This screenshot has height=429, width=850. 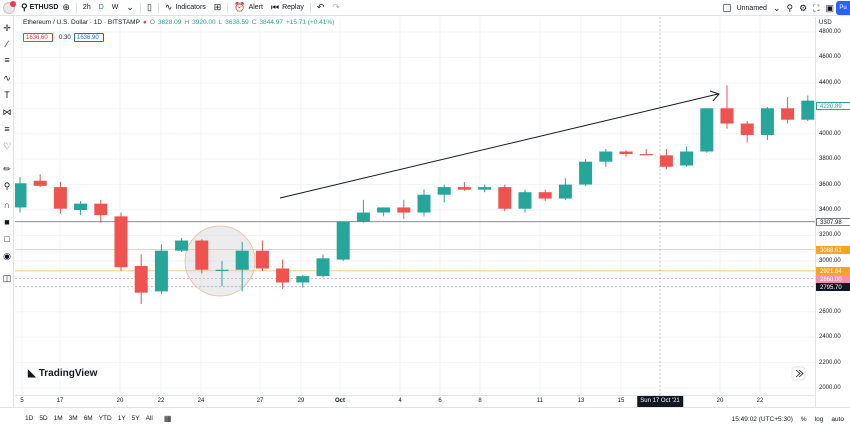 What do you see at coordinates (7, 222) in the screenshot?
I see `lock-icon: ■` at bounding box center [7, 222].